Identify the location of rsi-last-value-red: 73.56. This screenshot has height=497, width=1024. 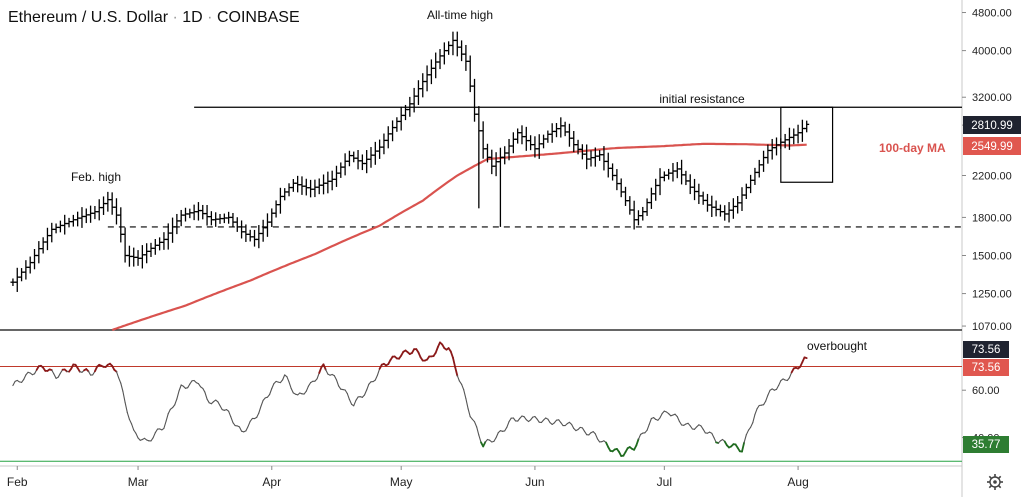
(986, 368).